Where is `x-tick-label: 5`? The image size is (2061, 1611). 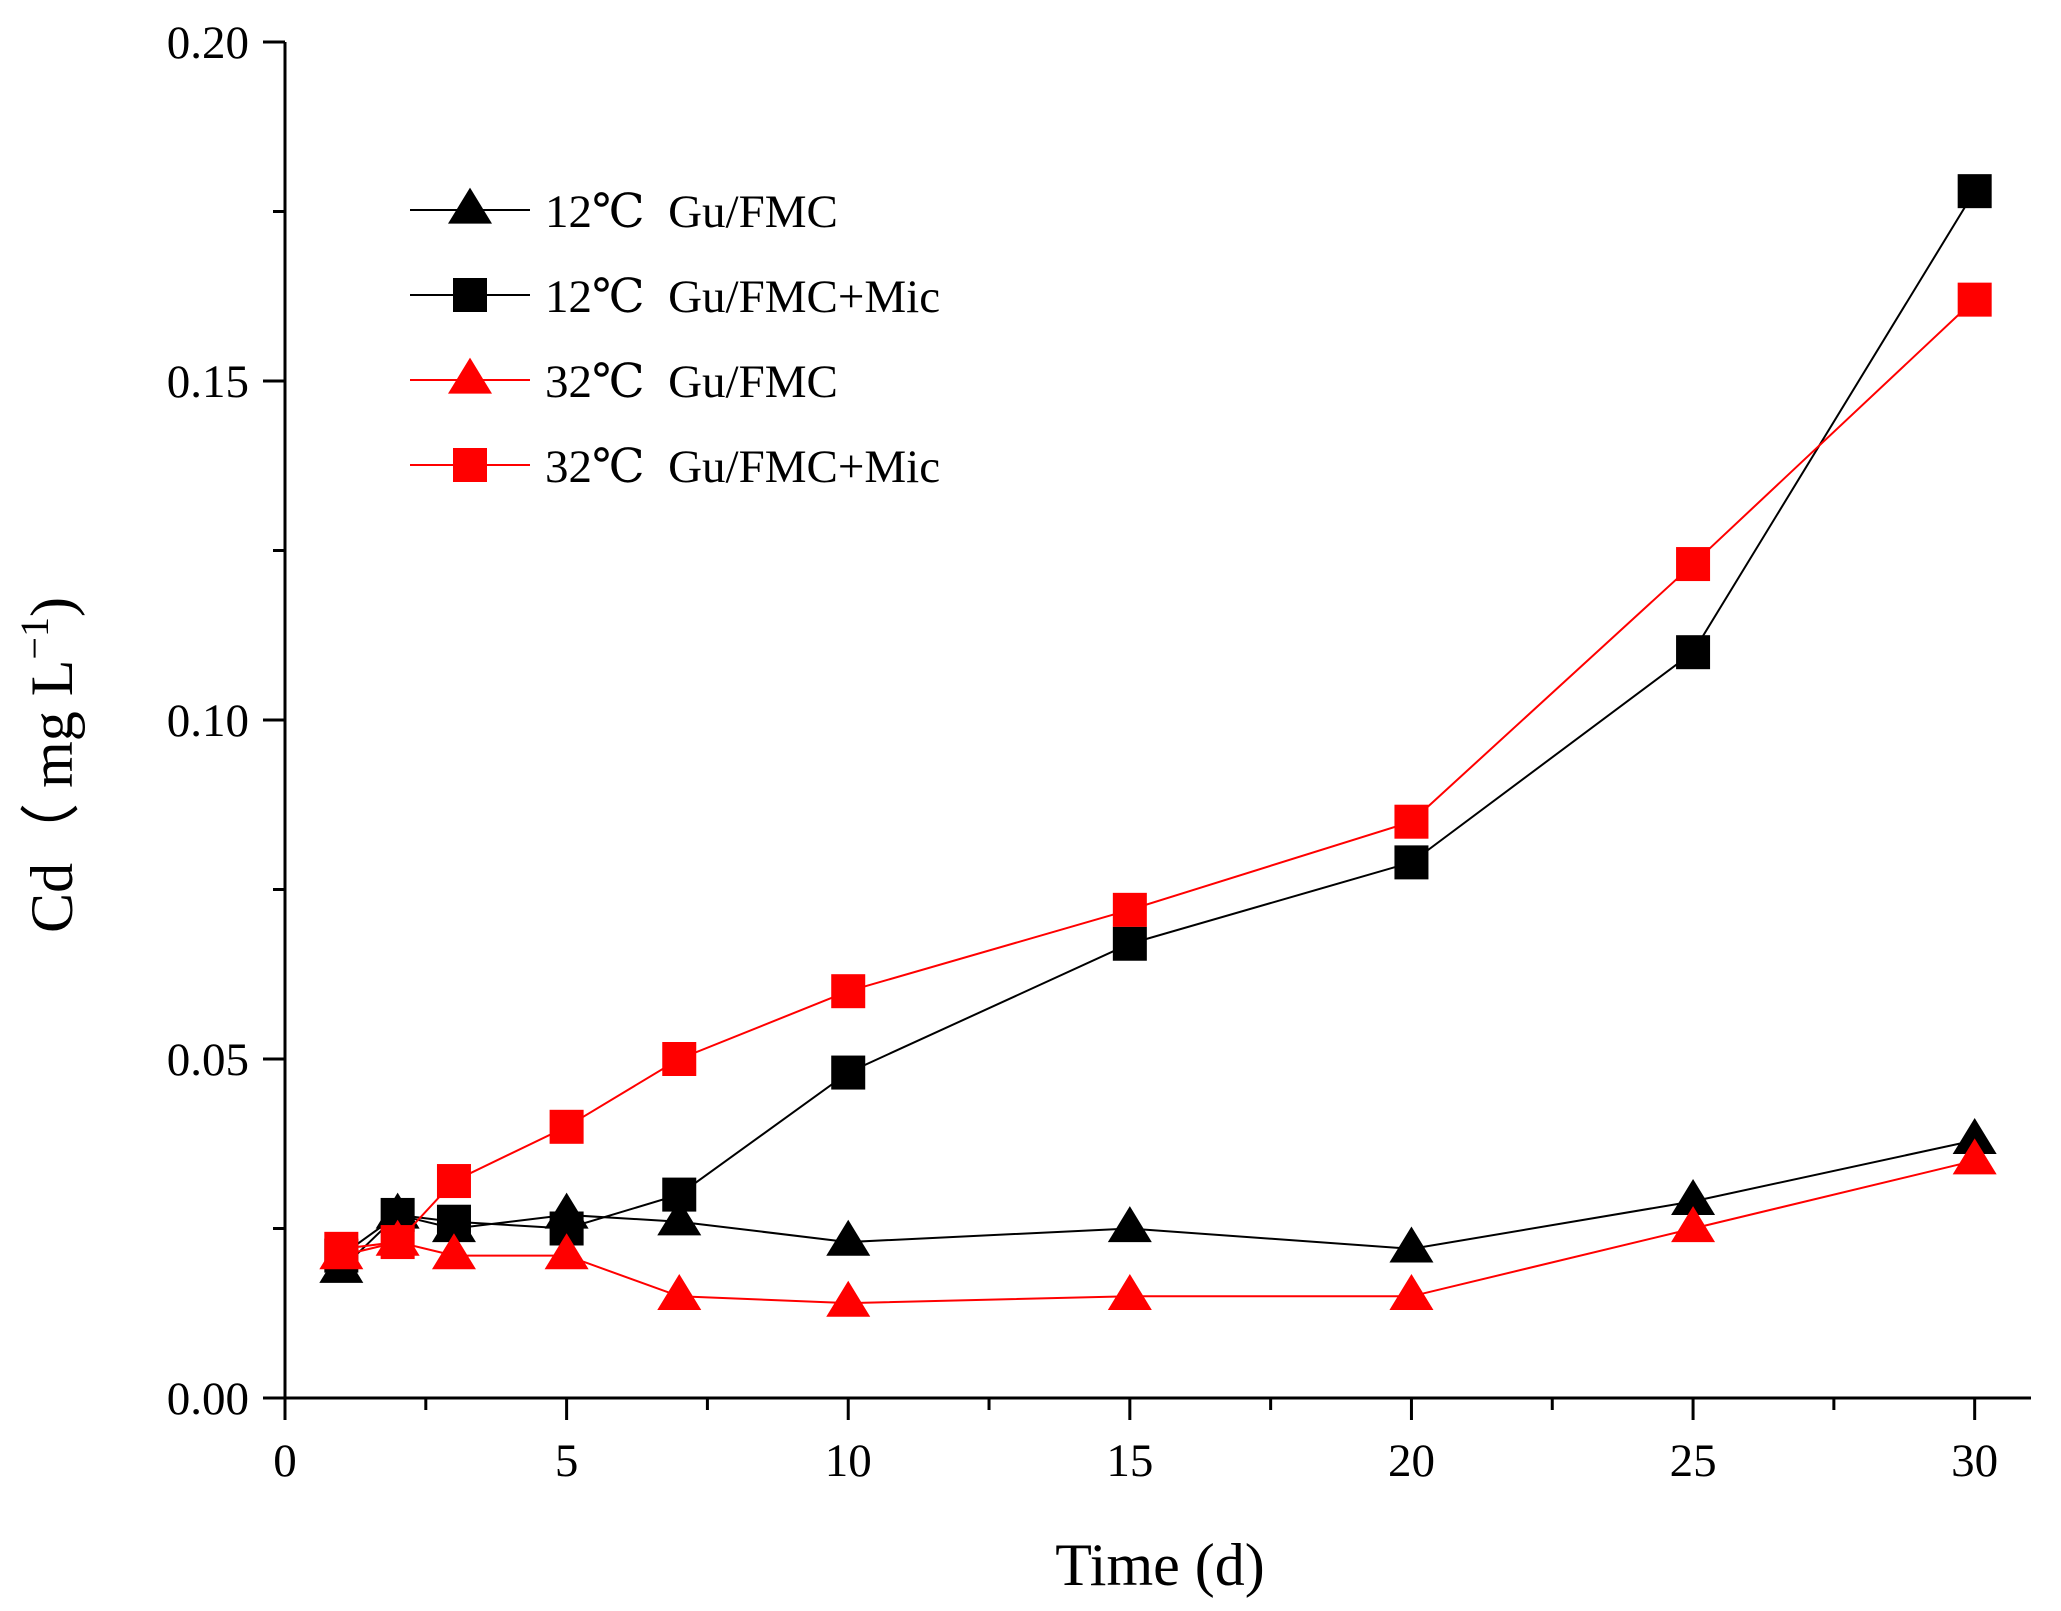
x-tick-label: 5 is located at coordinates (567, 1461).